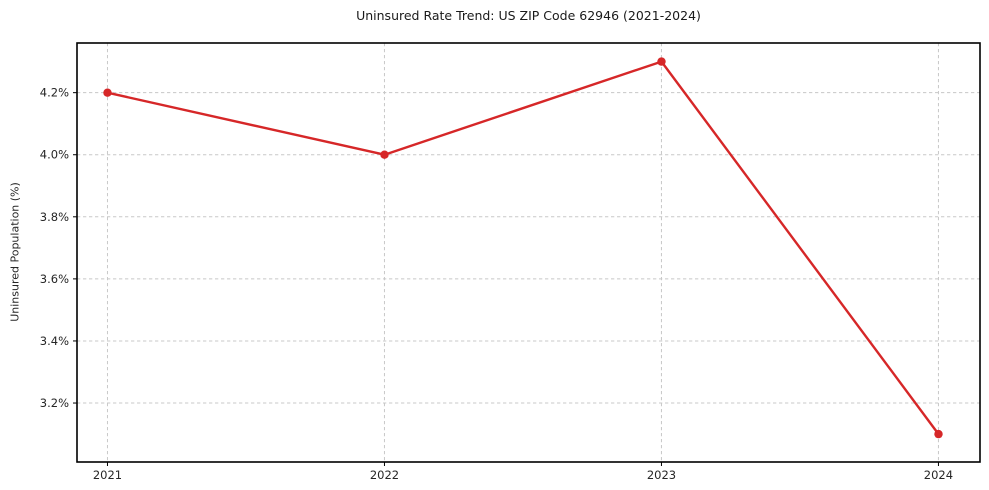 This screenshot has width=989, height=490. Describe the element at coordinates (54, 155) in the screenshot. I see `y-tick-label: 4.0%` at that location.